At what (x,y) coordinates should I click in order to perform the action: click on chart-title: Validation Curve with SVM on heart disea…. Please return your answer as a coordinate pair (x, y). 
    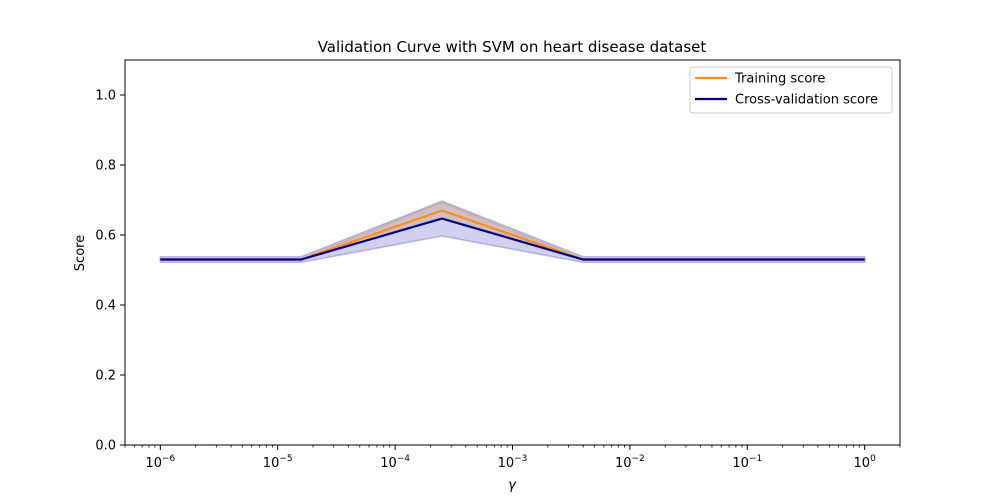
    Looking at the image, I should click on (512, 47).